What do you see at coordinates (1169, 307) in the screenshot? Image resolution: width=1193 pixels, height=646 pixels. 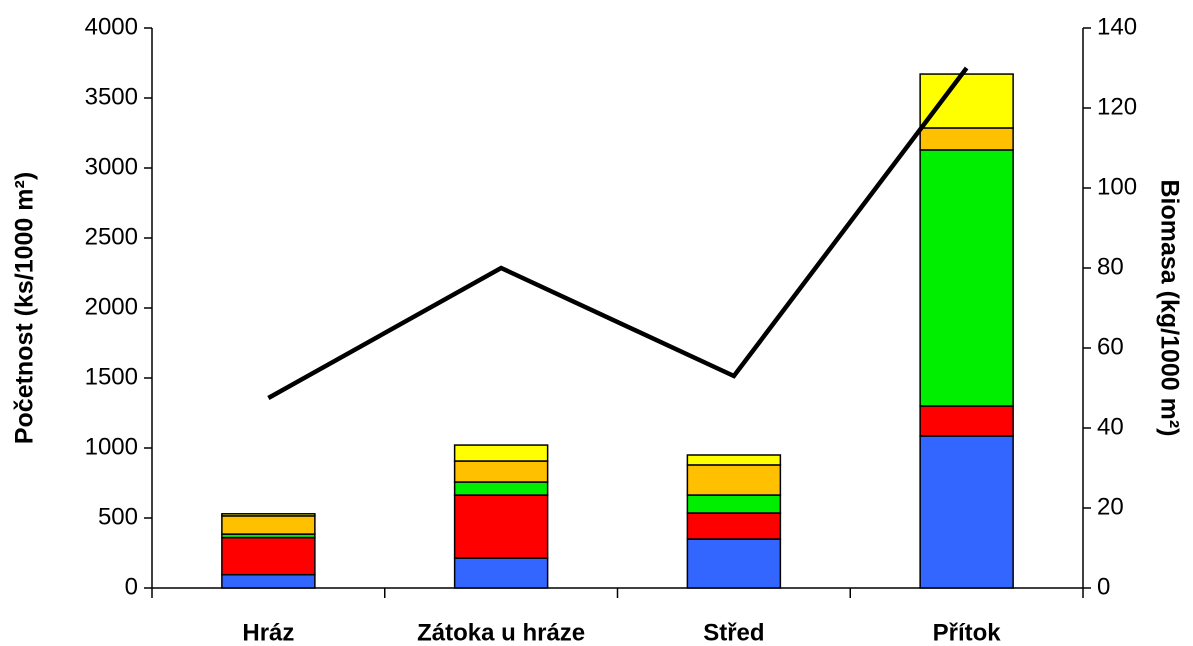 I see `y2-axis-label: Biomasa (kg/1000 m²)` at bounding box center [1169, 307].